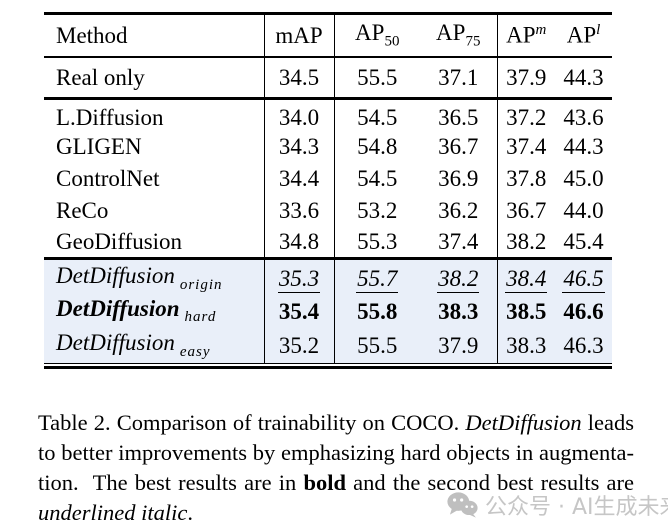 The image size is (668, 520). I want to click on value-cell: 46.3, so click(583, 346).